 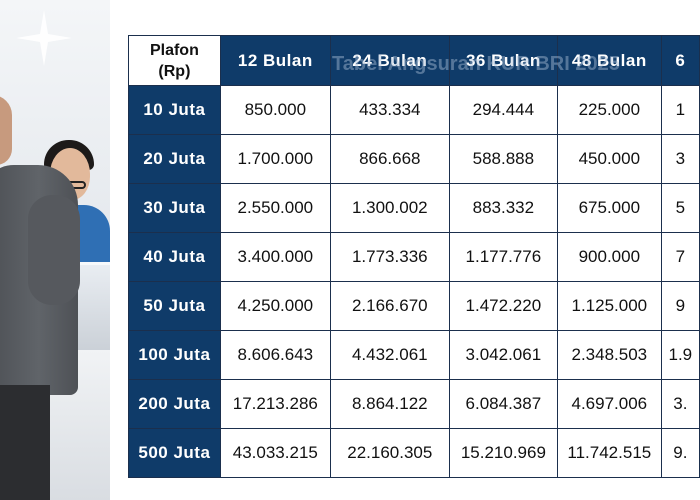 I want to click on table-cell: 1.9, so click(x=680, y=355).